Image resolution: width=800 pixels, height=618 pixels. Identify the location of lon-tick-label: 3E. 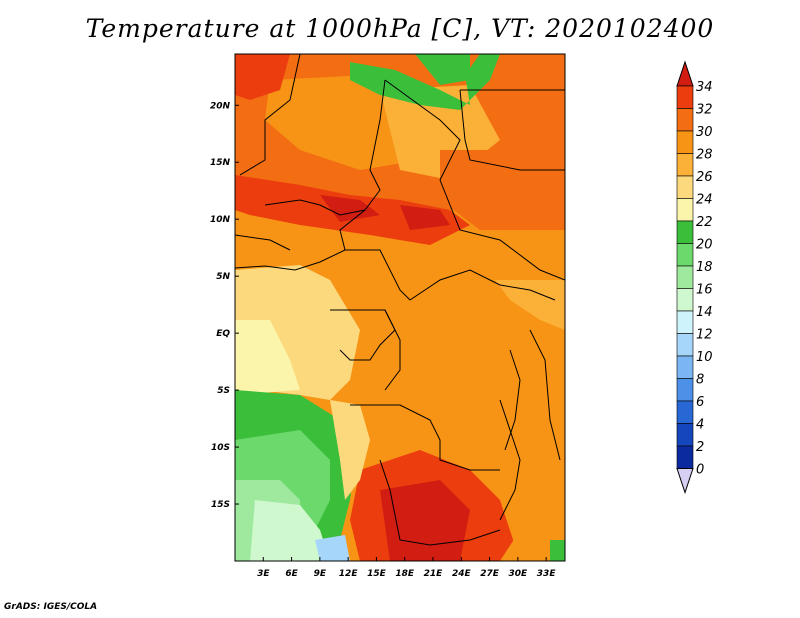
(263, 574).